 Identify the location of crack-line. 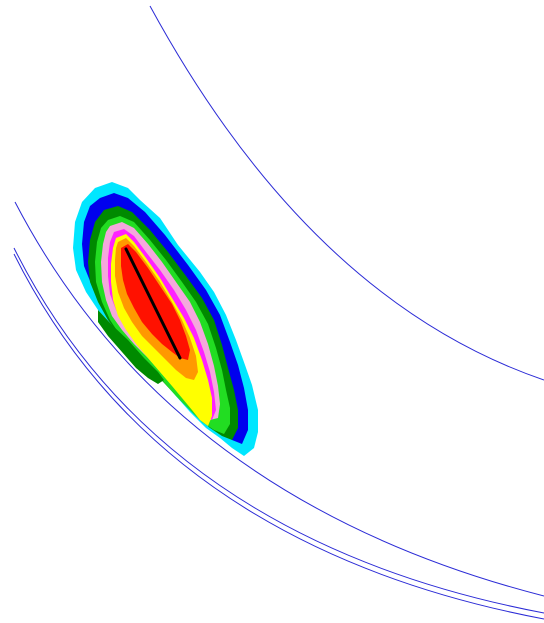
(153, 303).